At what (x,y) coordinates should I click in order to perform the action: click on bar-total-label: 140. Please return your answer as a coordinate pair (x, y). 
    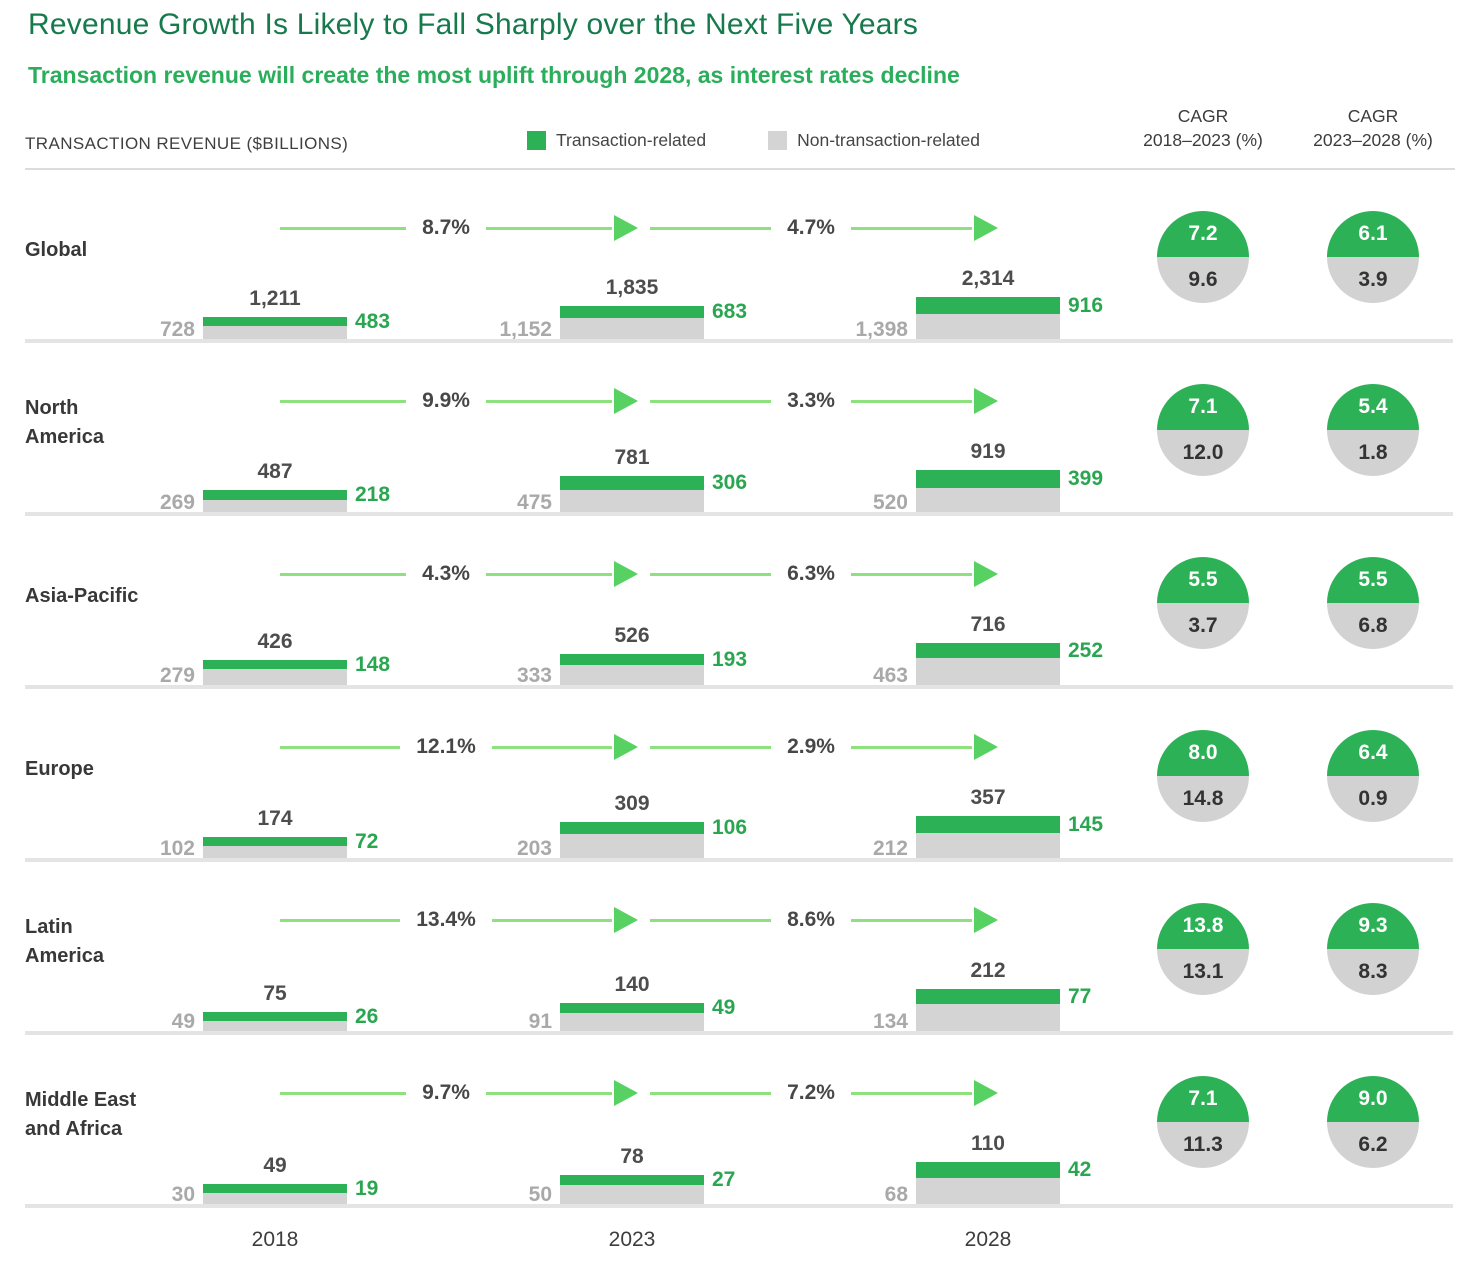
    Looking at the image, I should click on (632, 984).